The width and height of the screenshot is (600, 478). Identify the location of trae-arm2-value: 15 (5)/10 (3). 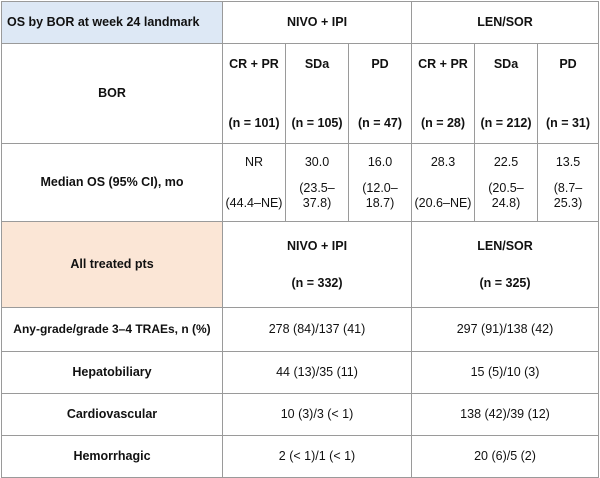
(505, 372).